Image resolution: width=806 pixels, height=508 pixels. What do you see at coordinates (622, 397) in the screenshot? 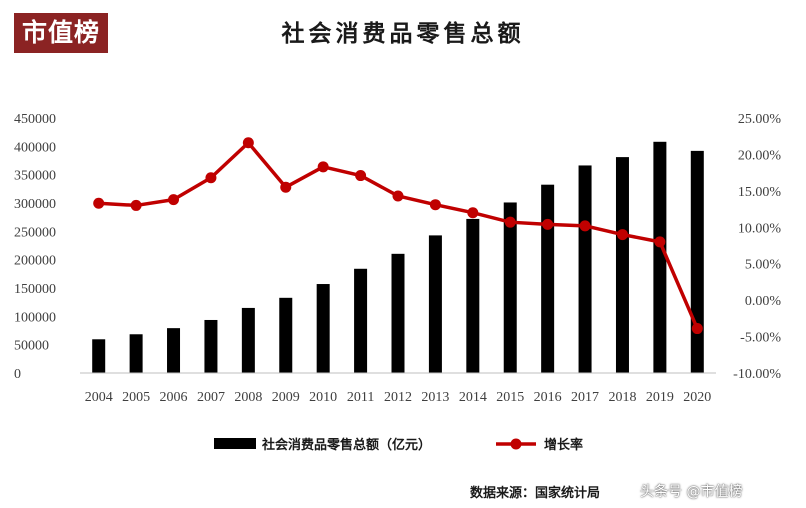
I see `x-tick-label: 2018` at bounding box center [622, 397].